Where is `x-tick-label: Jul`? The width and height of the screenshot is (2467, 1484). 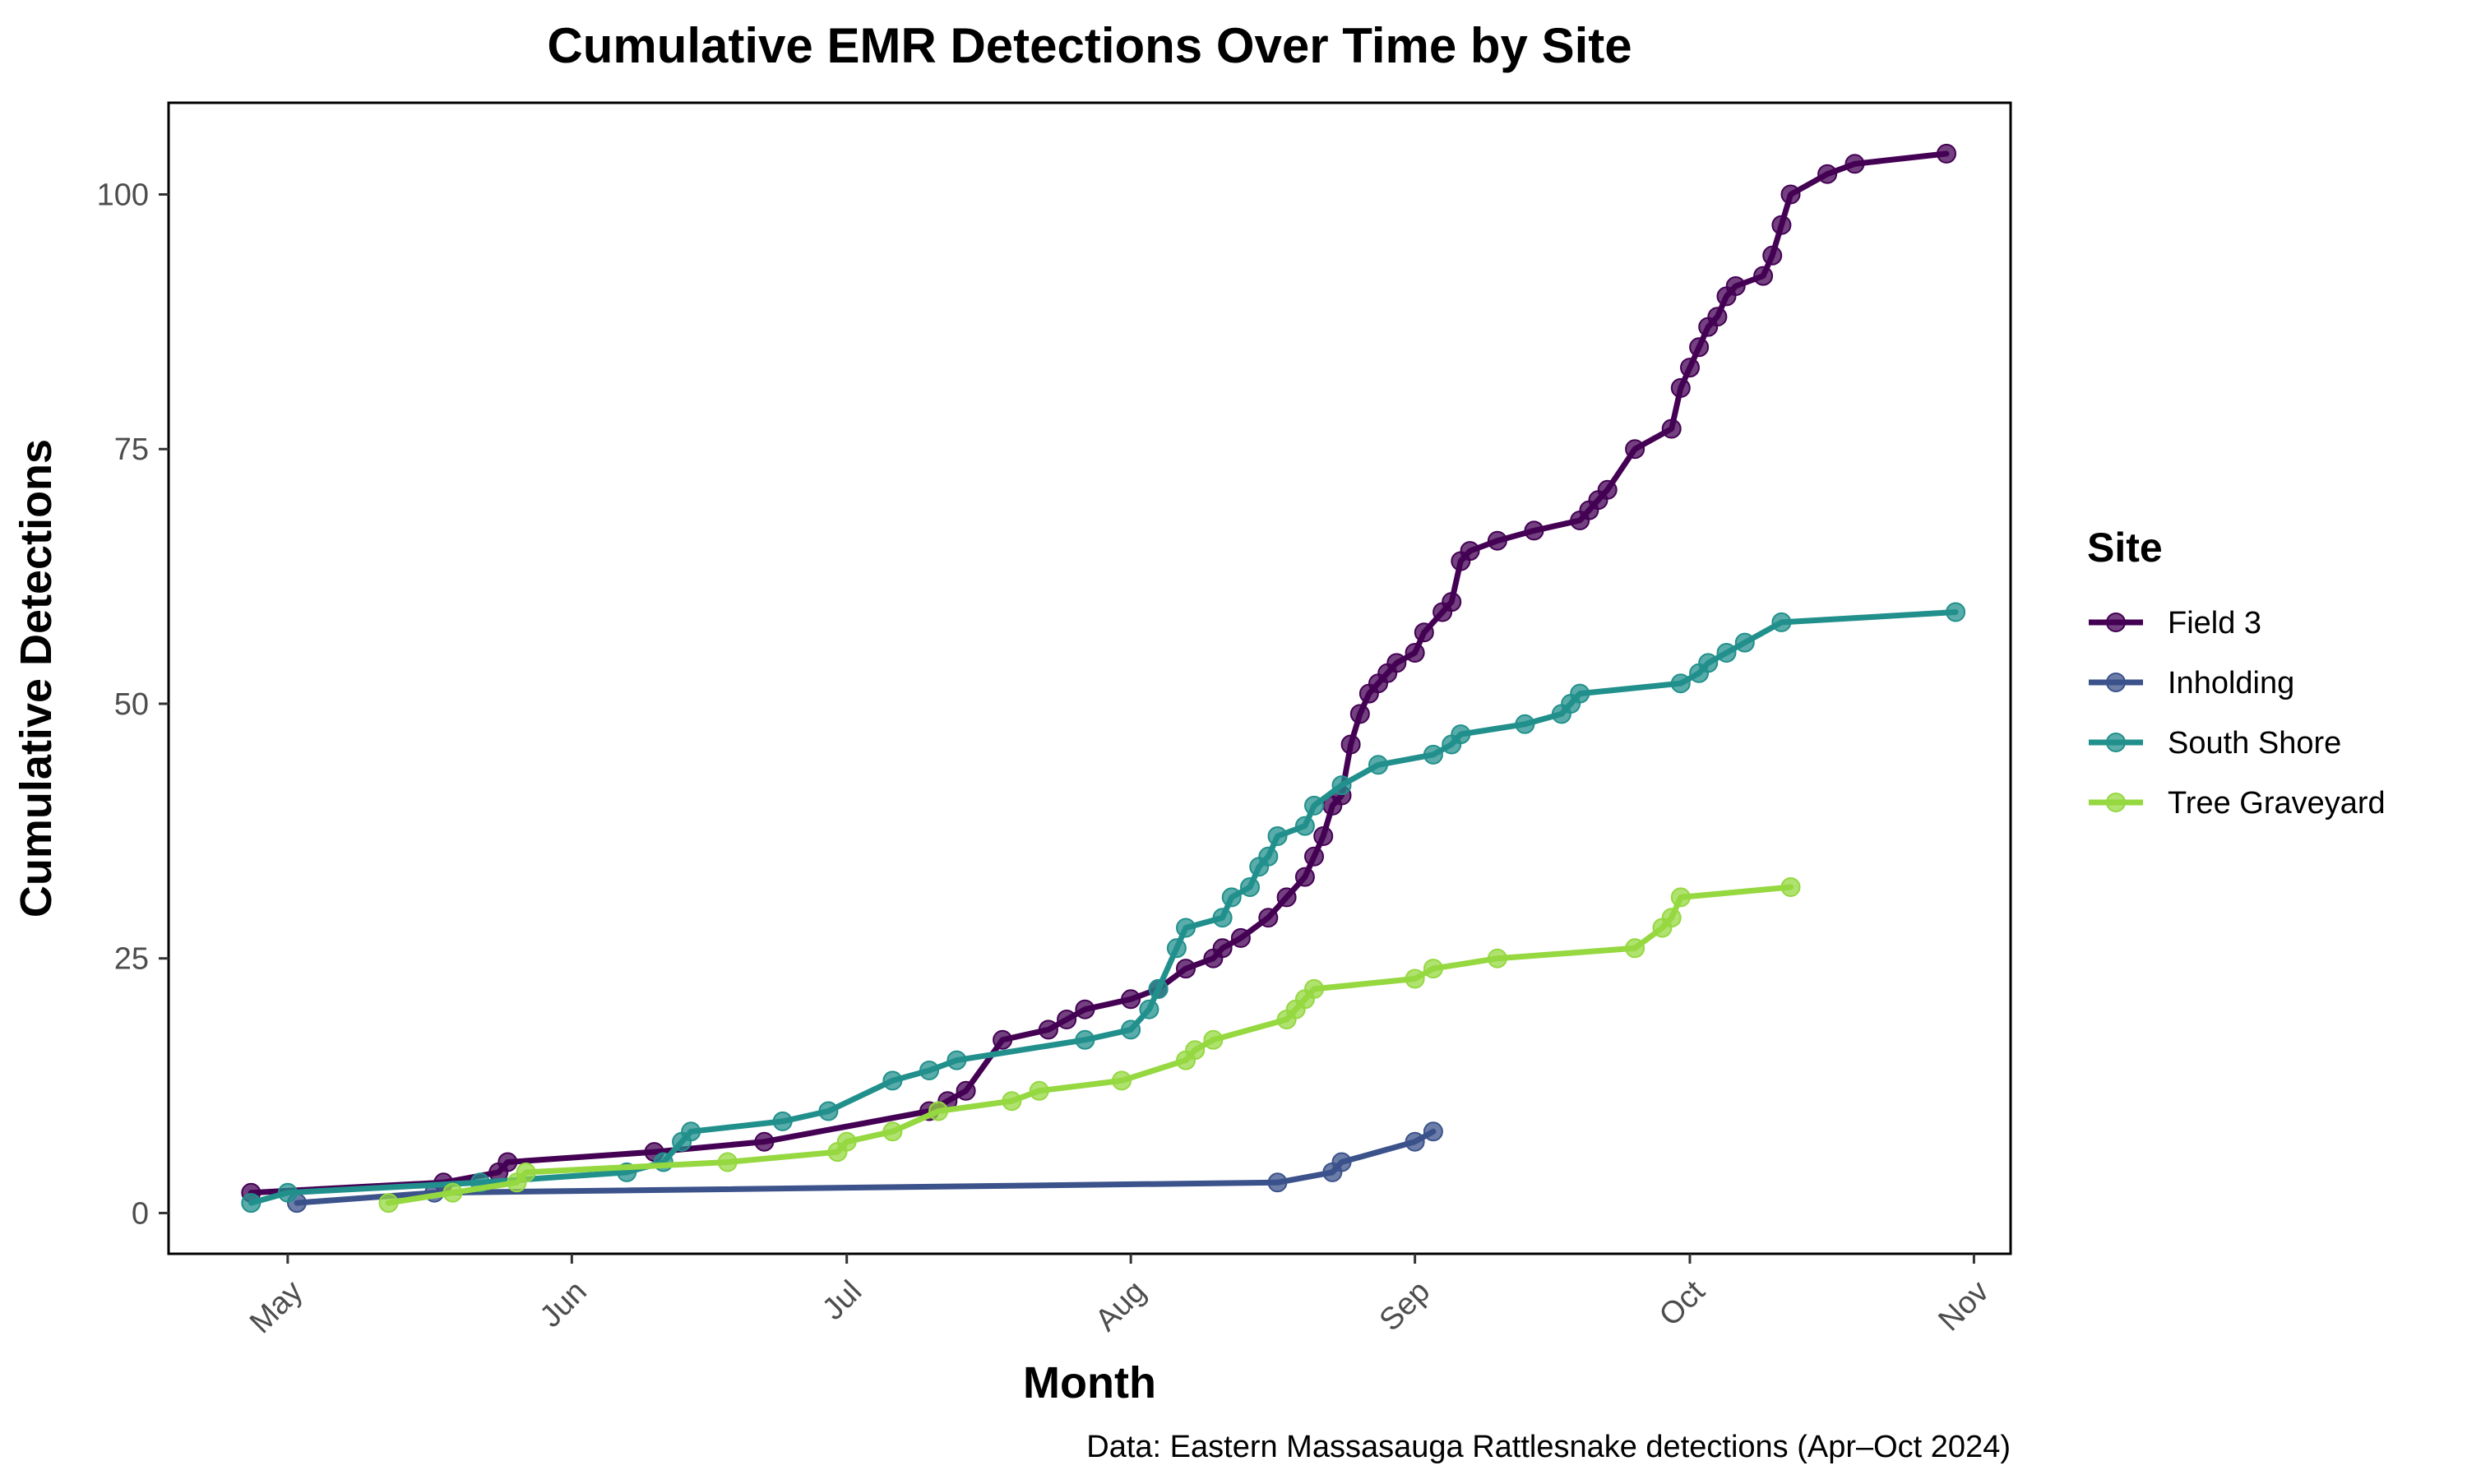
x-tick-label: Jul is located at coordinates (842, 1301).